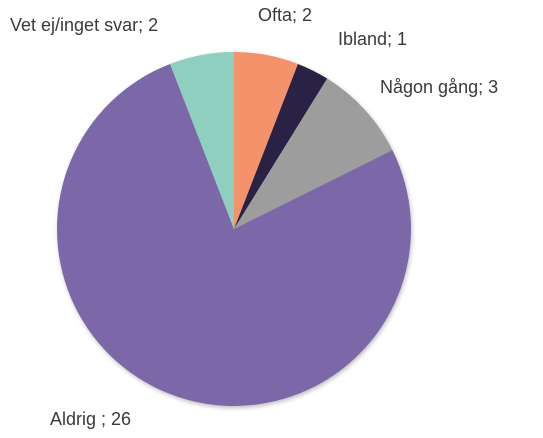  What do you see at coordinates (285, 15) in the screenshot?
I see `data-label: Ofta; 2` at bounding box center [285, 15].